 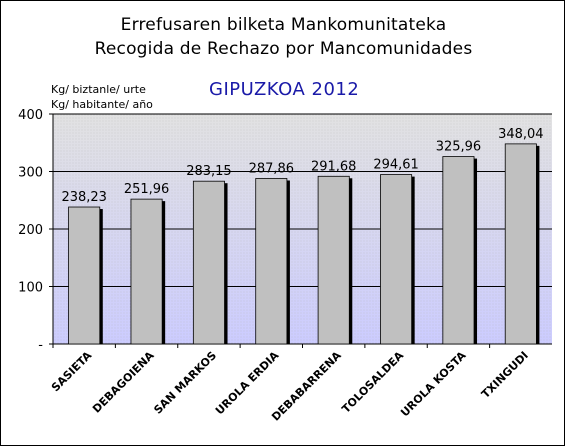 I want to click on y-tick-label: 200, so click(x=30, y=230).